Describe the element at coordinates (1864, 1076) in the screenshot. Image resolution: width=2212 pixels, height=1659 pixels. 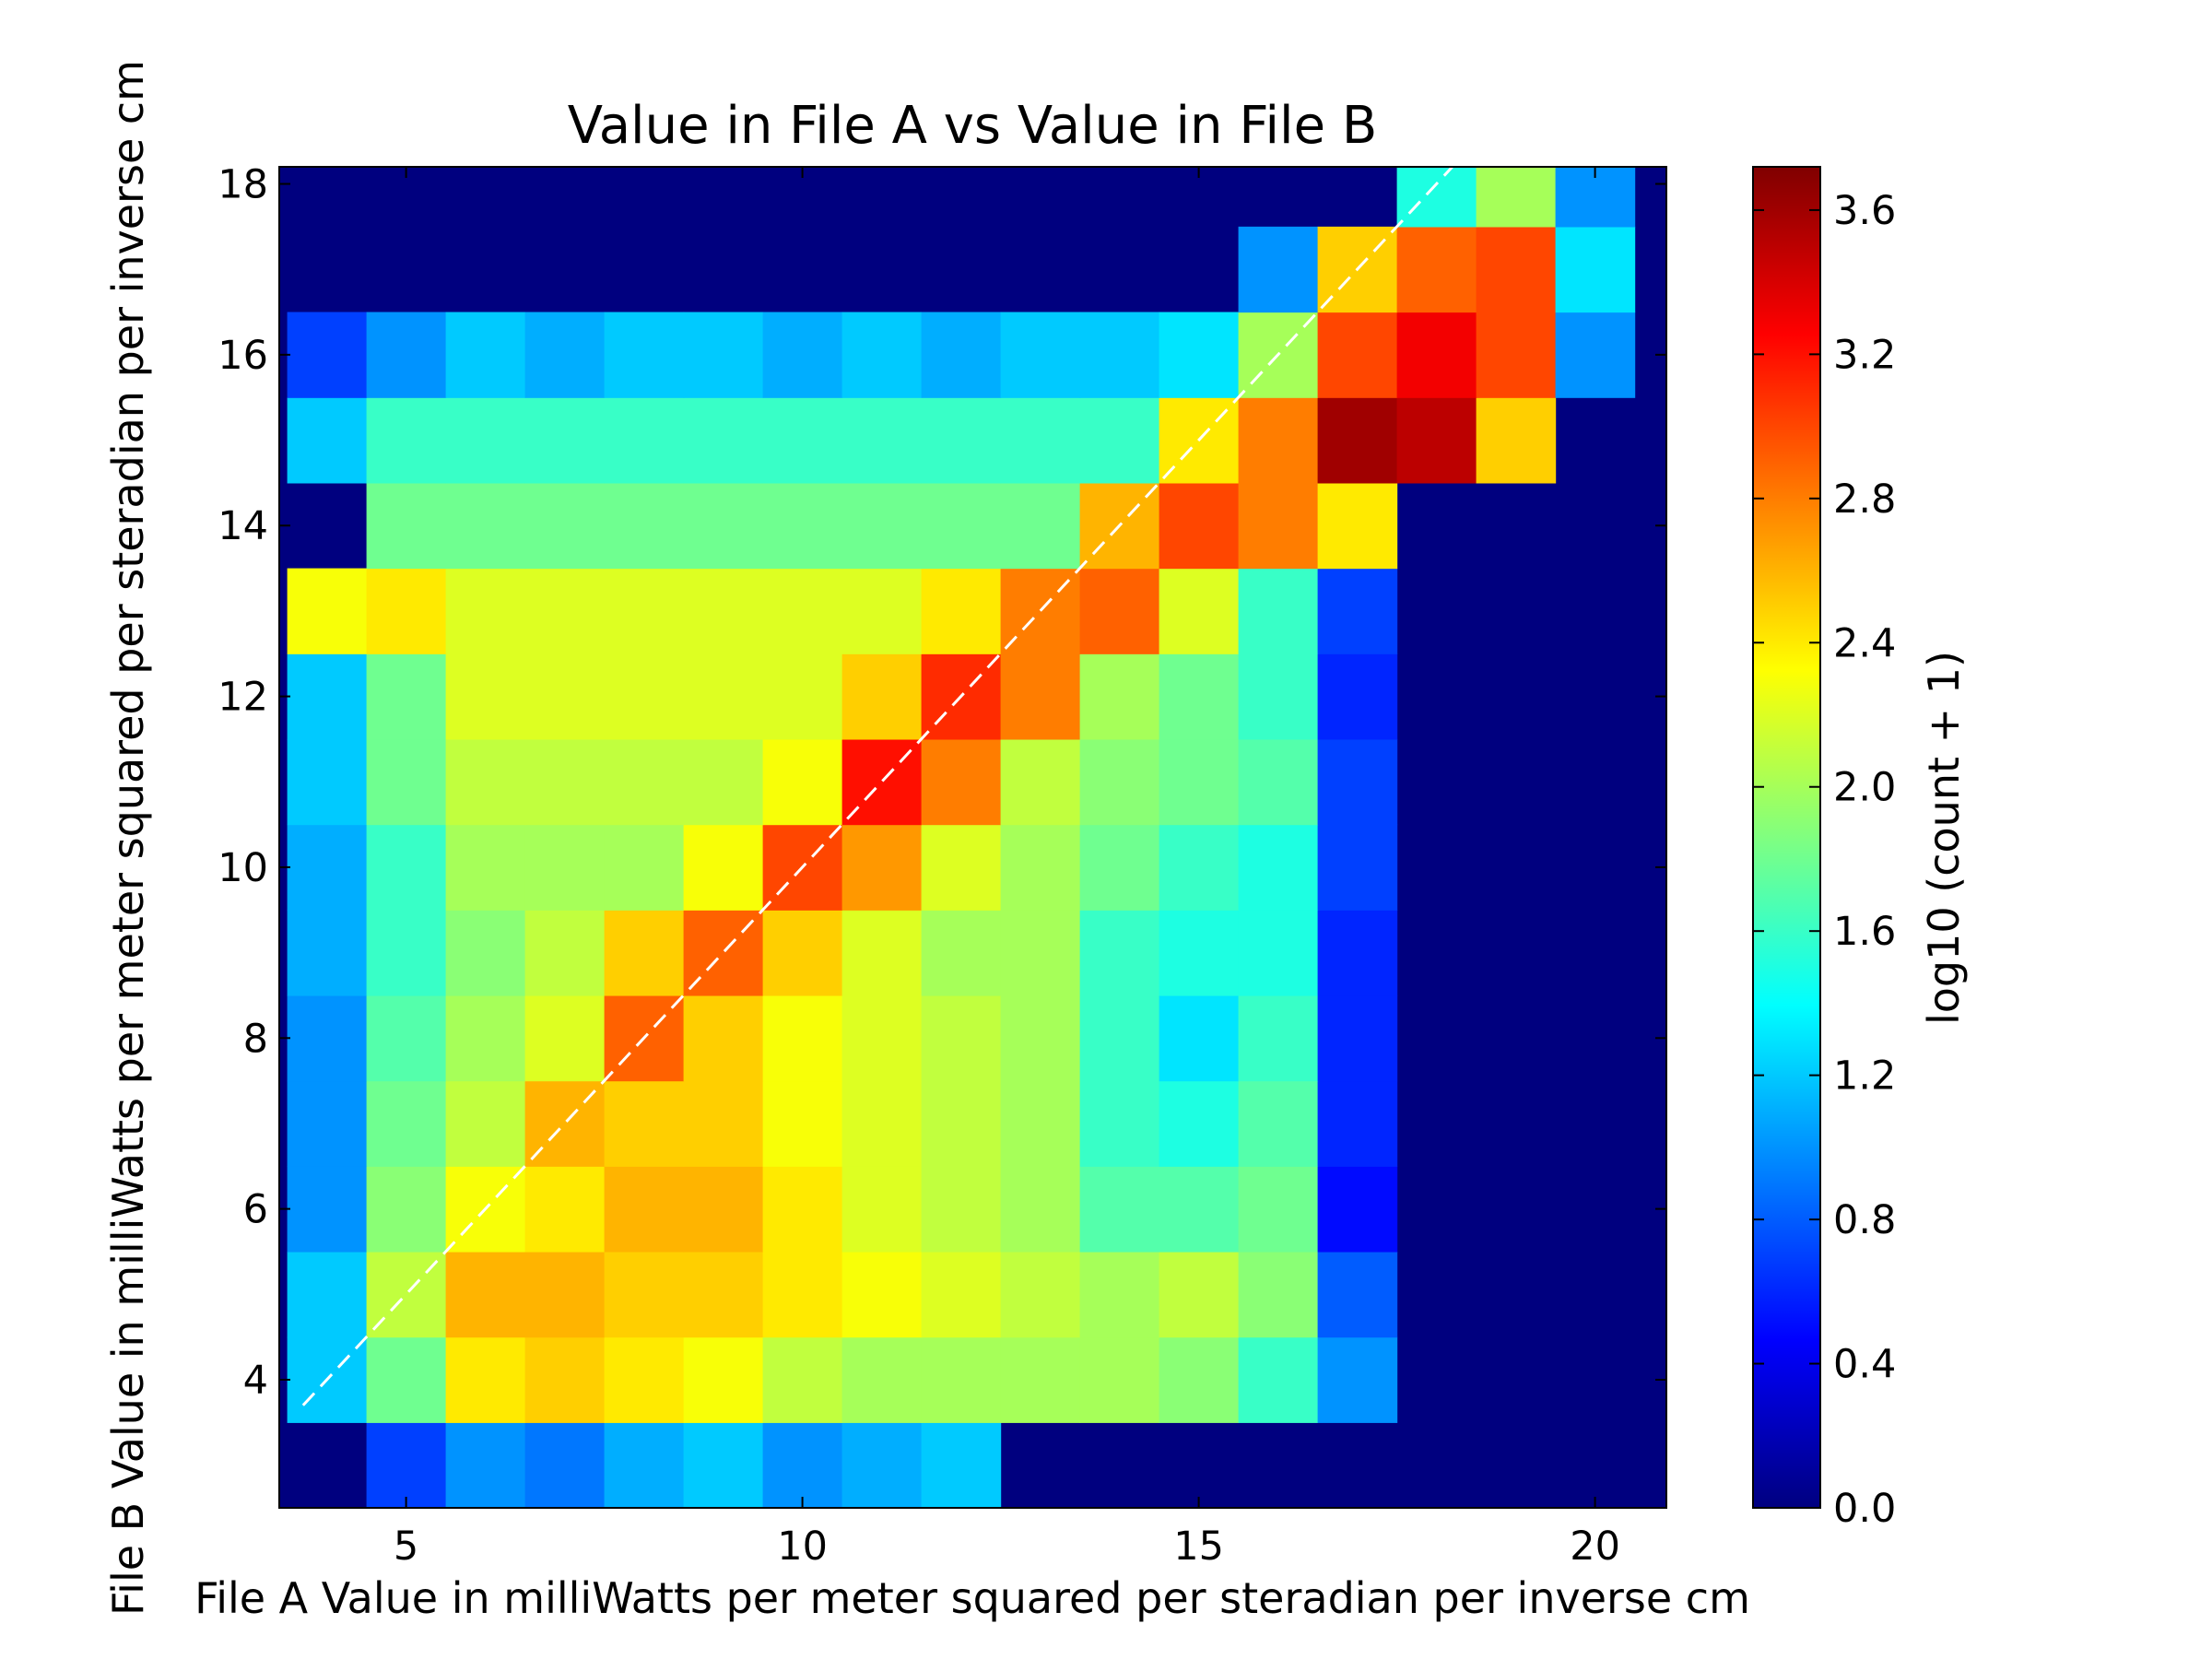
I see `colorbar-tick-label: 1.2` at that location.